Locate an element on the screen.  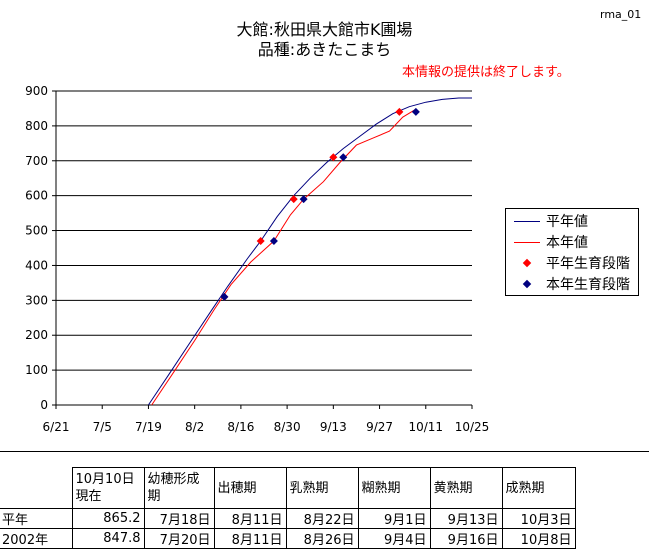
legend-swatch-normal-line is located at coordinates (527, 221).